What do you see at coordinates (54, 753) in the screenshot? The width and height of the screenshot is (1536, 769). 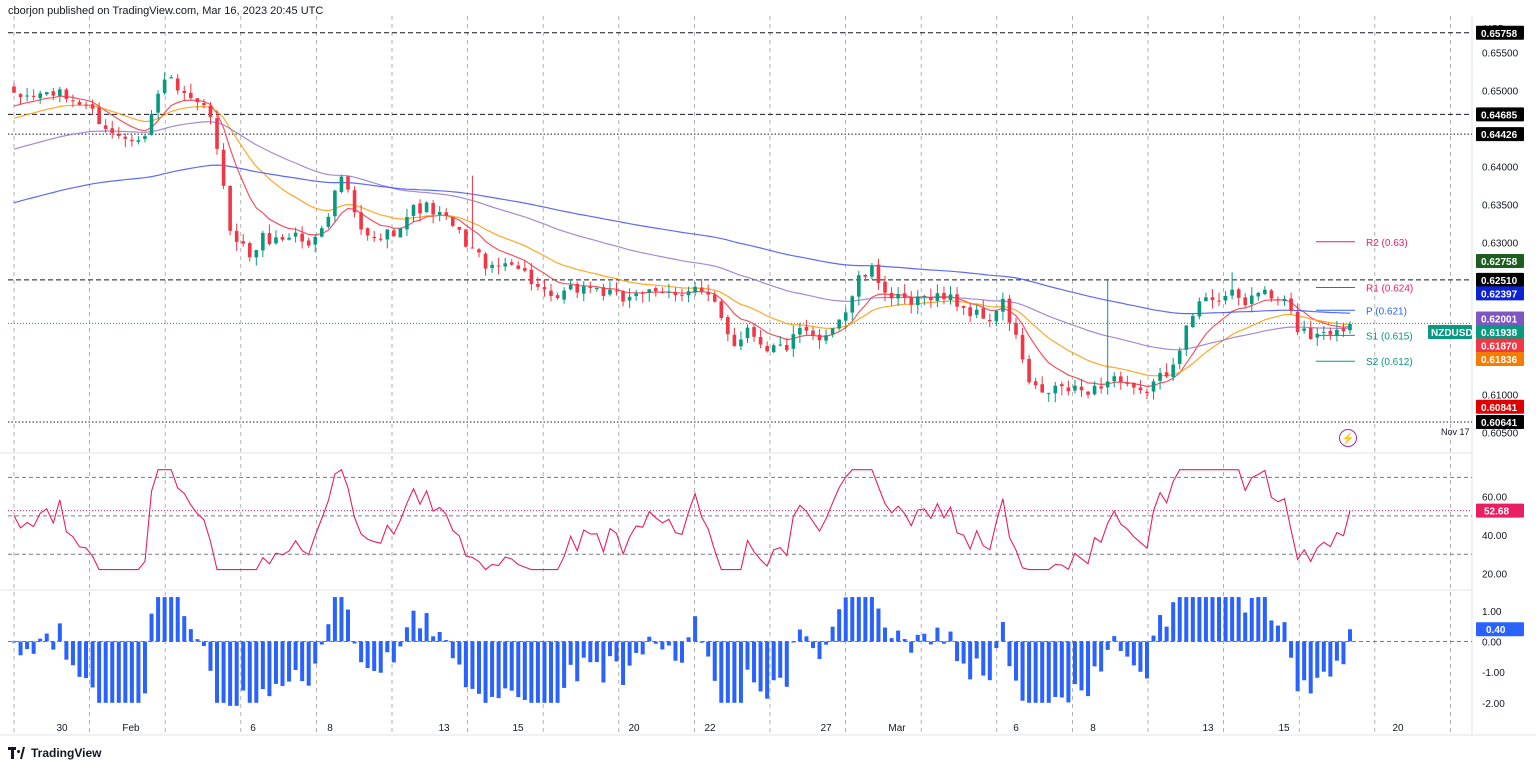 I see `tradingview-logo: TradingView` at bounding box center [54, 753].